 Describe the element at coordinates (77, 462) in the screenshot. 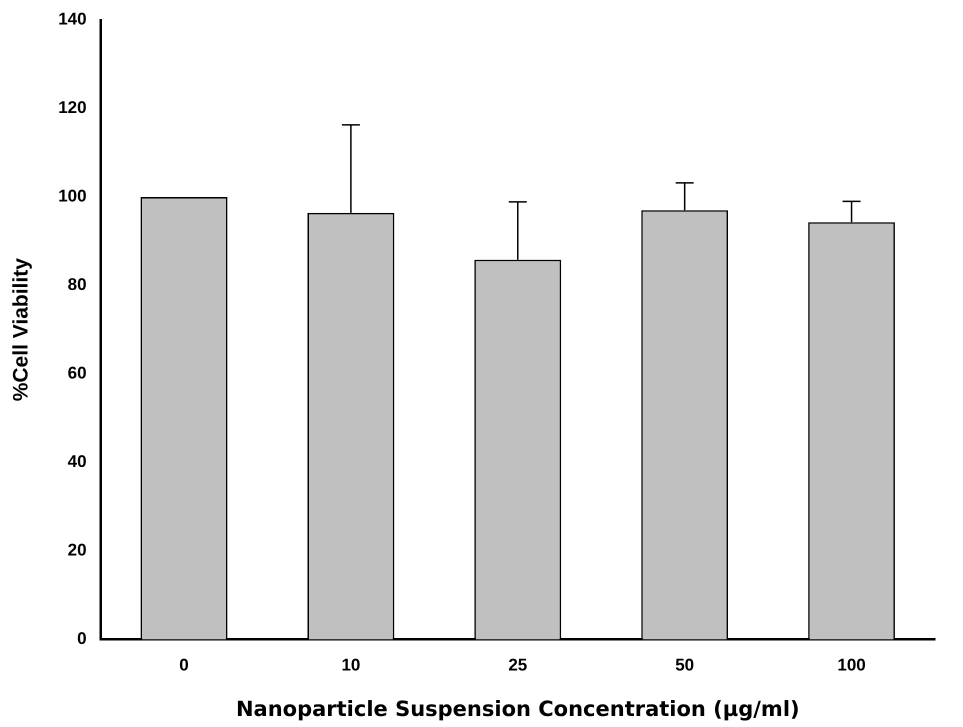

I see `y-tick-label: 40` at that location.